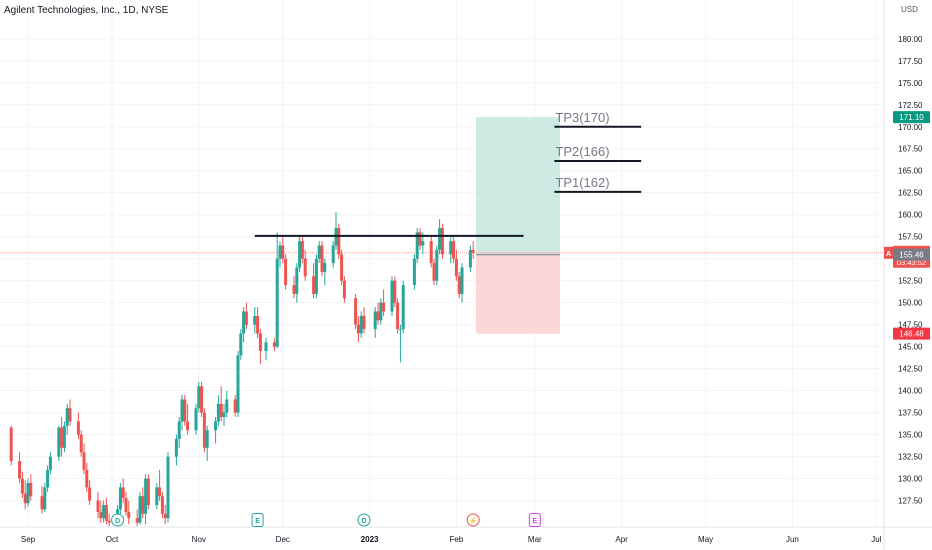  I want to click on symbol-flag-text: A, so click(888, 254).